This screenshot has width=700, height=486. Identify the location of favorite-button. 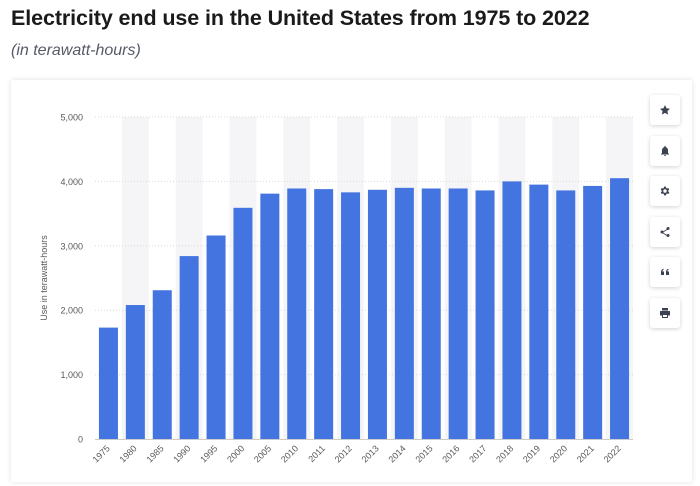
(665, 110).